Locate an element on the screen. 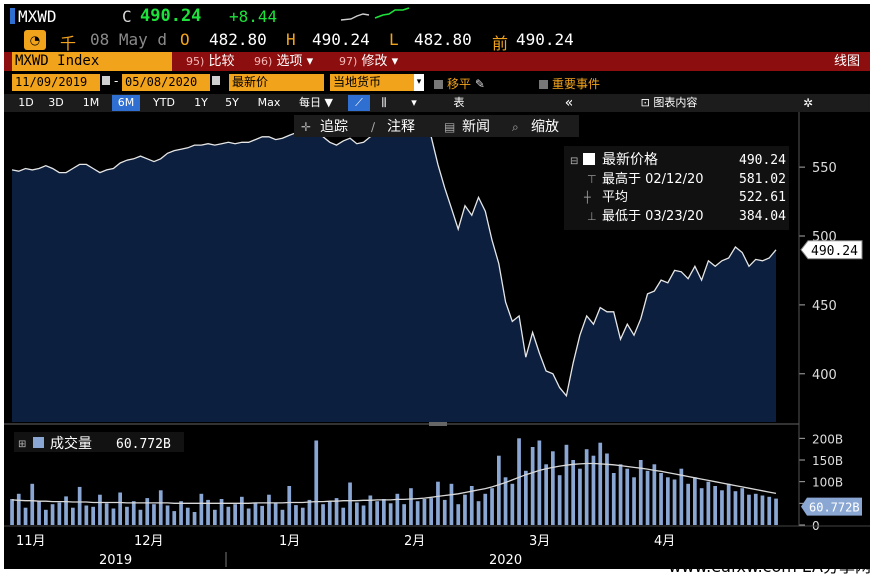  period-max: Max is located at coordinates (269, 102).